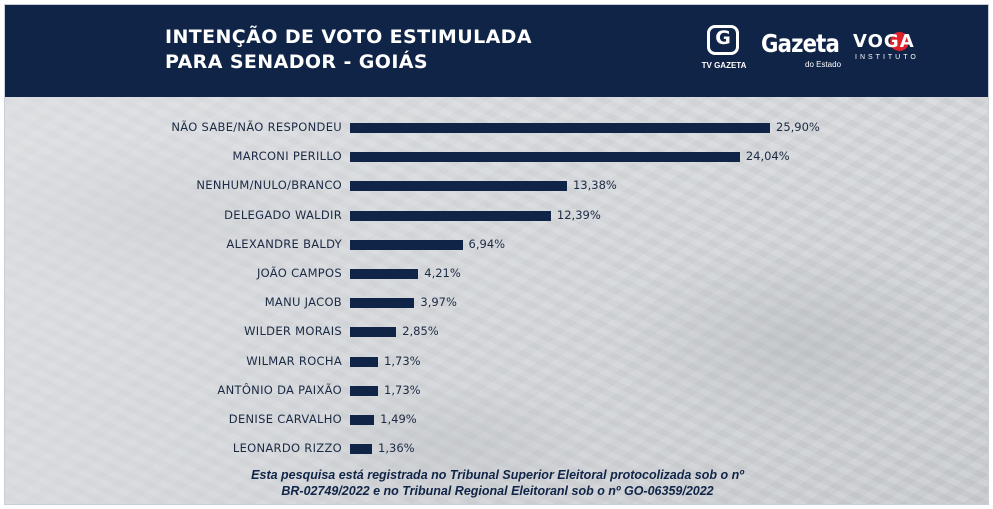  I want to click on category-label: WILMAR ROCHA, so click(294, 360).